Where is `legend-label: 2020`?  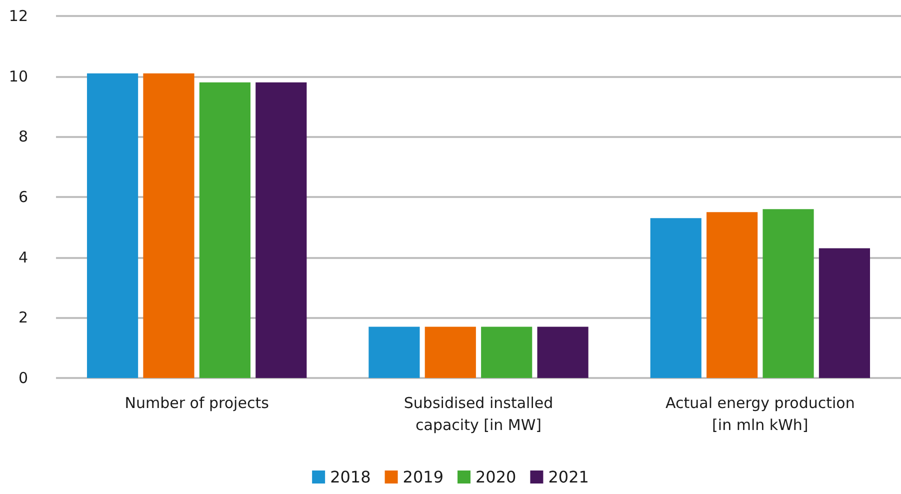
legend-label: 2020 is located at coordinates (496, 477).